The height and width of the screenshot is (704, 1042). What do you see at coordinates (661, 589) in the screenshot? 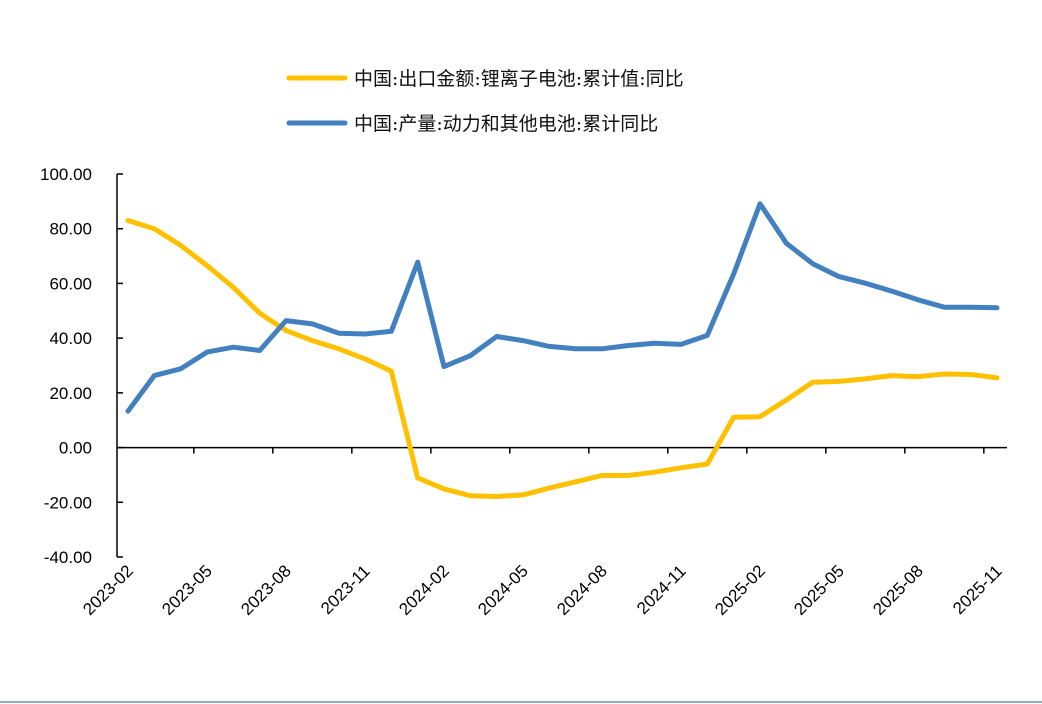
I see `x-tick-label: 2024-11` at bounding box center [661, 589].